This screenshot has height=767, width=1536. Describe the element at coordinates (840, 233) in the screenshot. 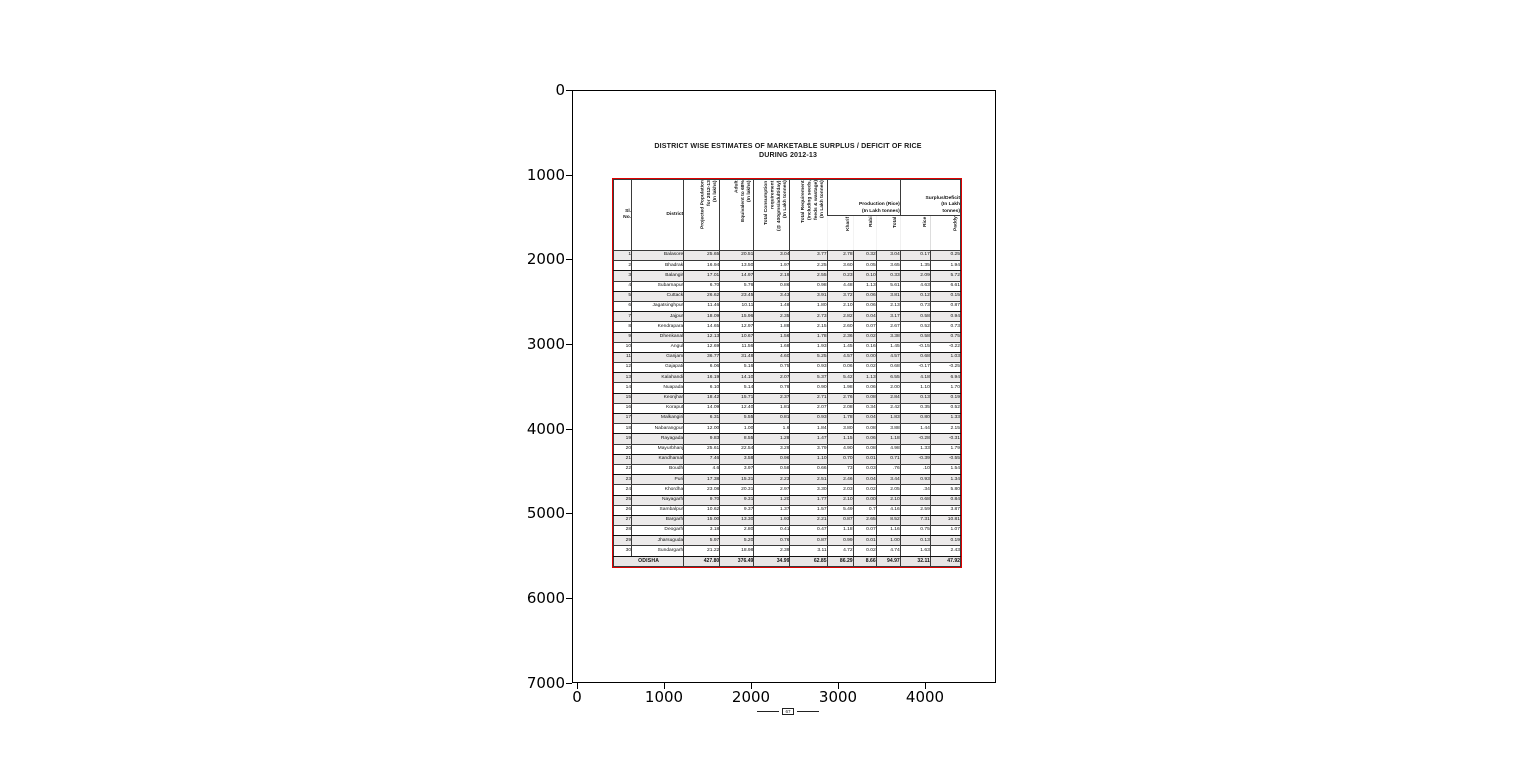

I see `th-kharif: Kharif` at that location.